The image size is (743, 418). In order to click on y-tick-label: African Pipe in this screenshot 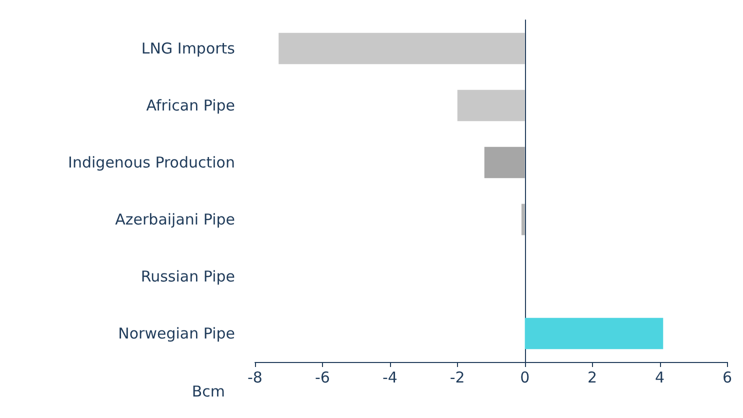, I will do `click(190, 105)`.